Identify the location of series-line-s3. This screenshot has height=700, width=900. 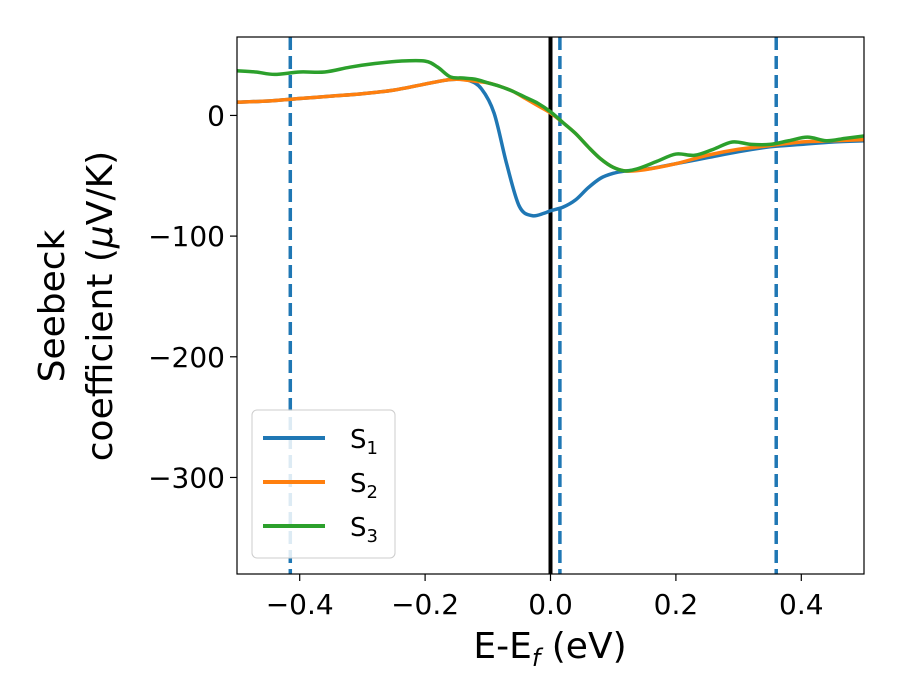
(550, 115).